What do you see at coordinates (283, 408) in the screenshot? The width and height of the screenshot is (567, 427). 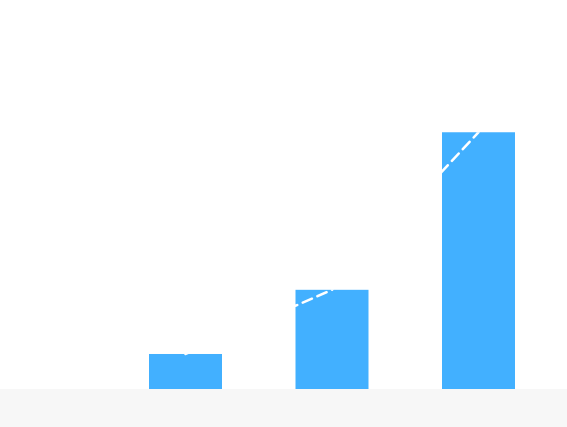 I see `bottom-band` at bounding box center [283, 408].